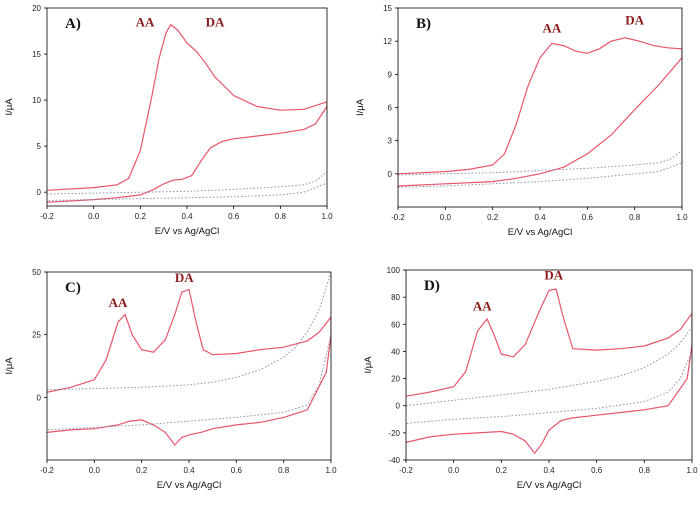  Describe the element at coordinates (394, 460) in the screenshot. I see `y-tick-label: -40` at that location.